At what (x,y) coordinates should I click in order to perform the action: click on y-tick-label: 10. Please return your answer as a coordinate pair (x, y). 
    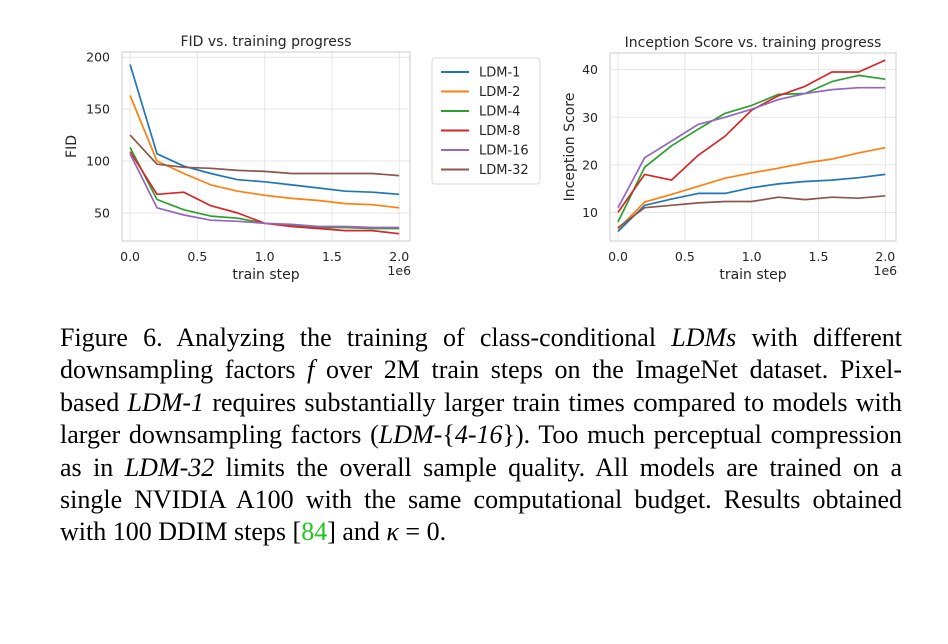
    Looking at the image, I should click on (590, 212).